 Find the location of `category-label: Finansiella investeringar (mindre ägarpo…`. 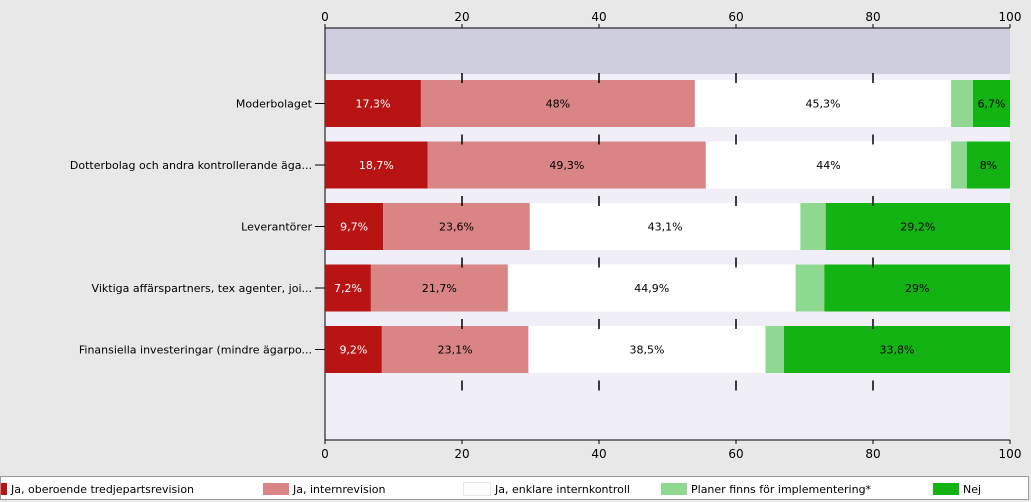

category-label: Finansiella investeringar (mindre ägarpo… is located at coordinates (195, 350).